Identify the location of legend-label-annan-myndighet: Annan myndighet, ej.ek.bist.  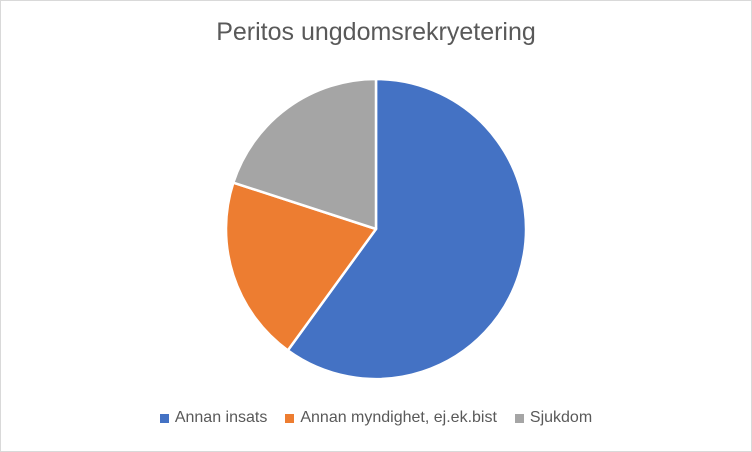
(398, 417).